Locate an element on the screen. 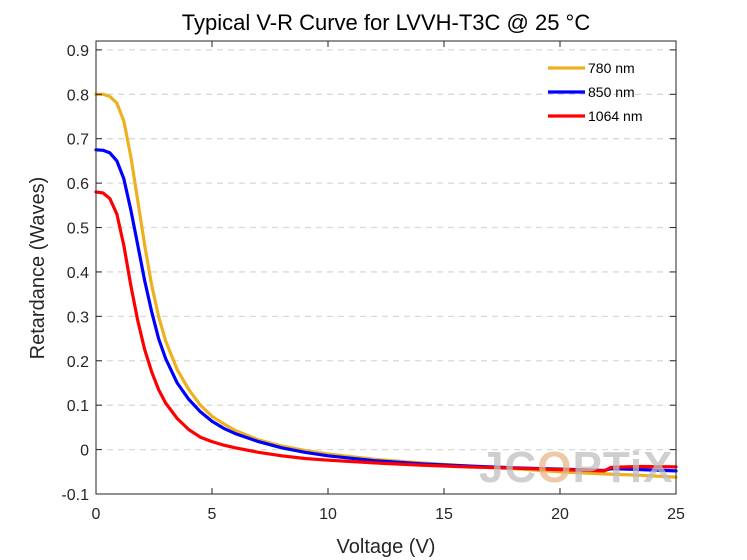 The width and height of the screenshot is (747, 560). y-tick-label: 0.4 is located at coordinates (78, 273).